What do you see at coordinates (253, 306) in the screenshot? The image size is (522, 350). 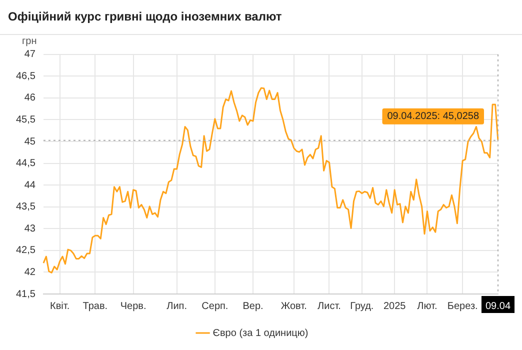 I see `x-tick-label: Вер.` at bounding box center [253, 306].